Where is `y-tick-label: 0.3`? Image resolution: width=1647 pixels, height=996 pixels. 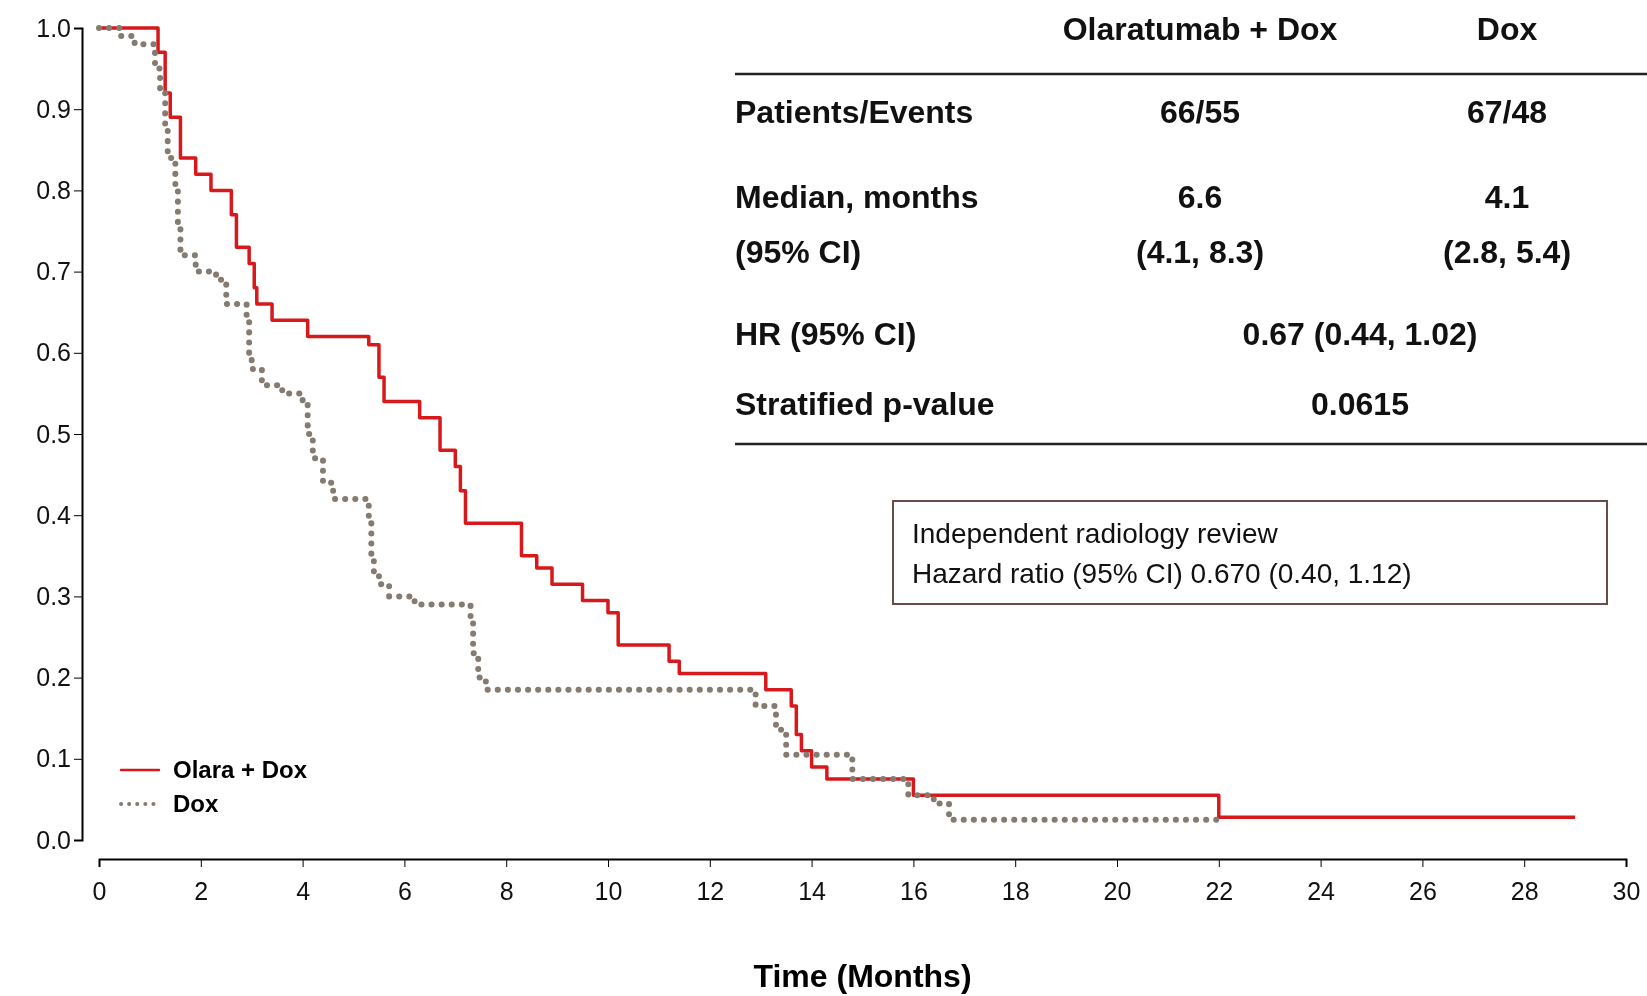 y-tick-label: 0.3 is located at coordinates (53, 595).